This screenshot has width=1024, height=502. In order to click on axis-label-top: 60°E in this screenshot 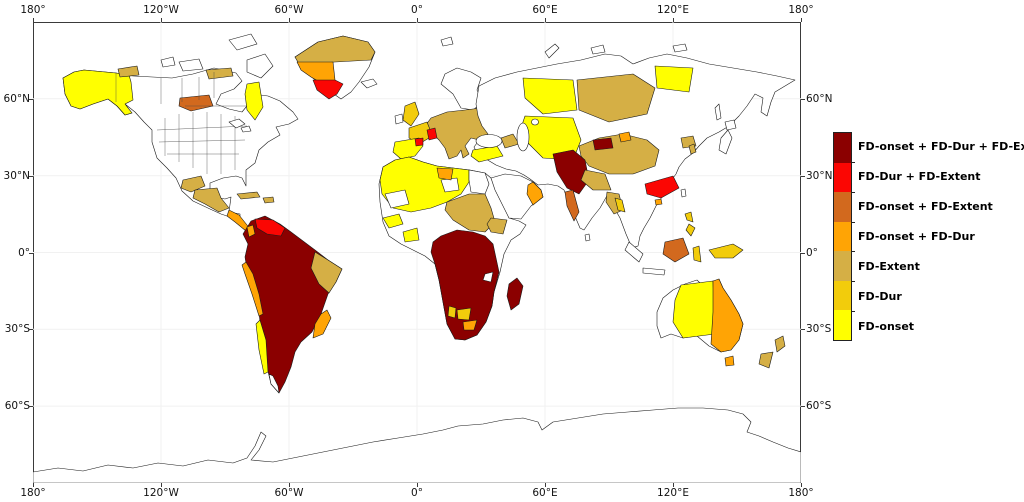, I will do `click(545, 10)`.